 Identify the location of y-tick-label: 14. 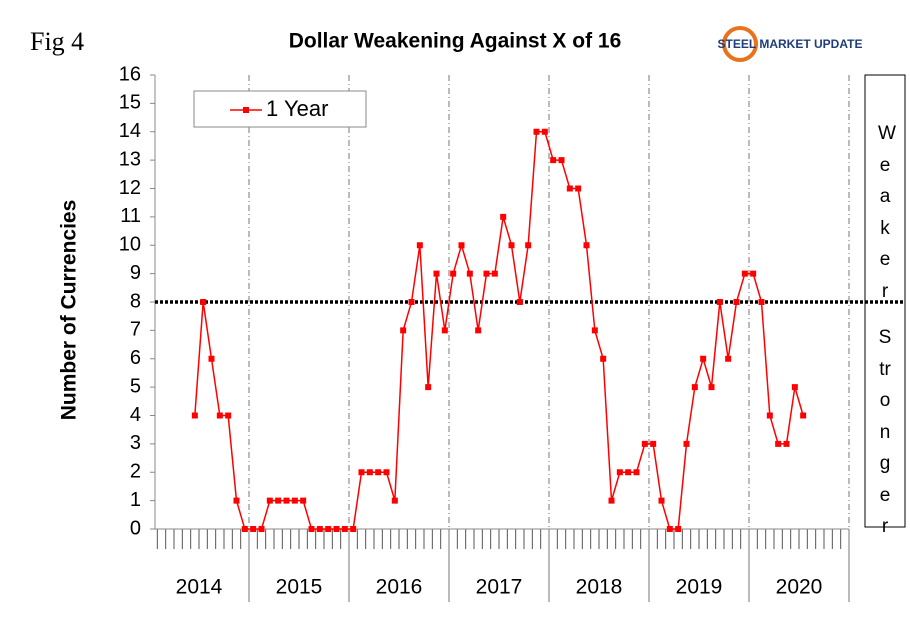
(130, 131).